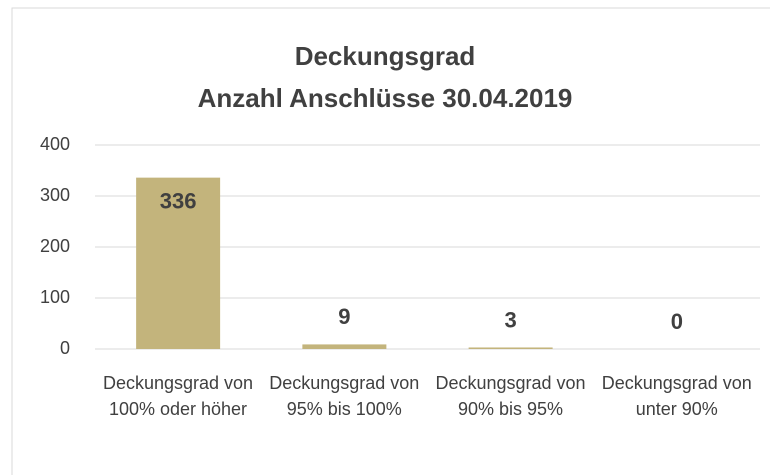 The width and height of the screenshot is (770, 475). I want to click on x-tick-label: Deckungsgrad von 90% bis 95%, so click(510, 396).